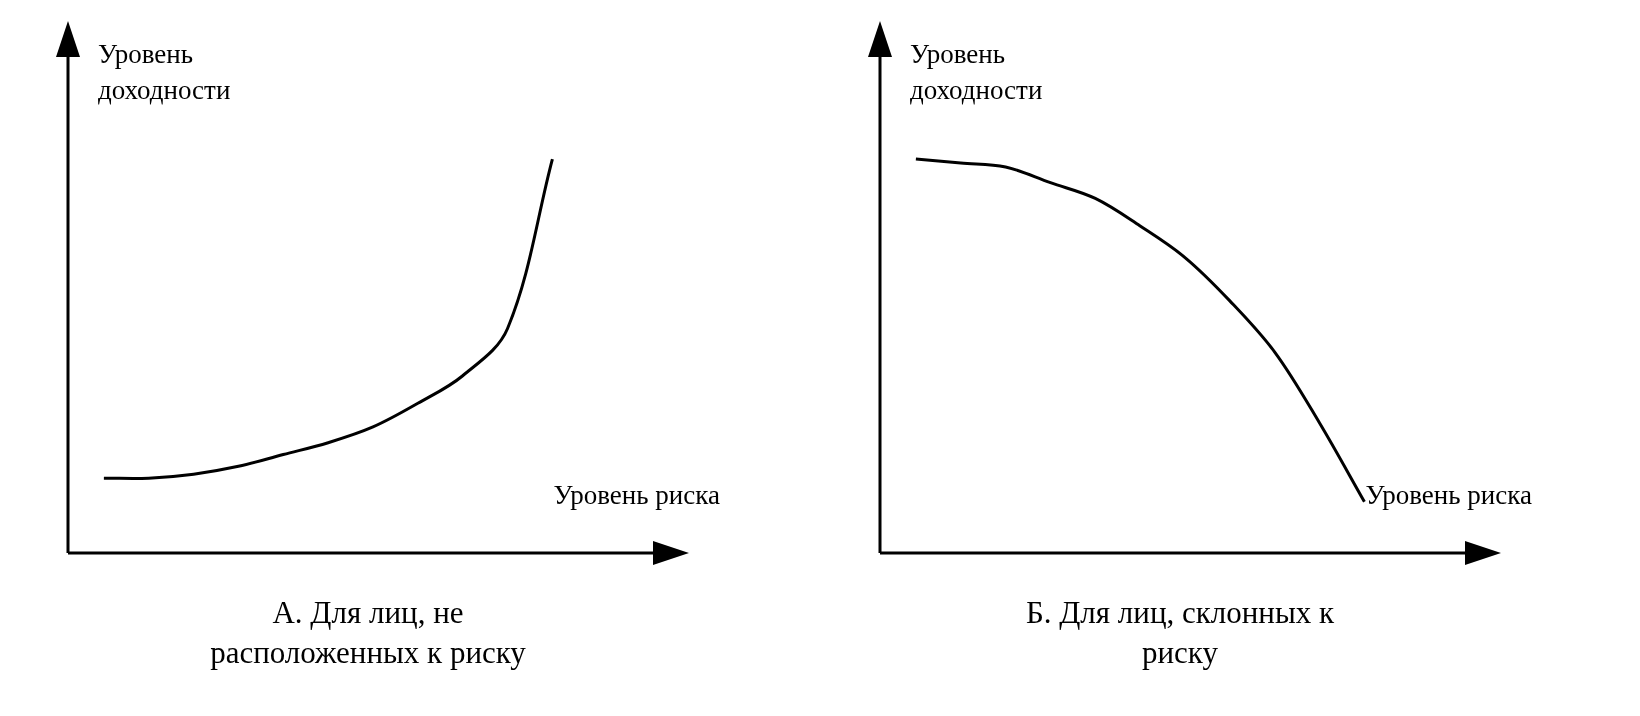 The image size is (1640, 716). What do you see at coordinates (368, 633) in the screenshot?
I see `text: А. Для лиц, не расположенных к риску` at bounding box center [368, 633].